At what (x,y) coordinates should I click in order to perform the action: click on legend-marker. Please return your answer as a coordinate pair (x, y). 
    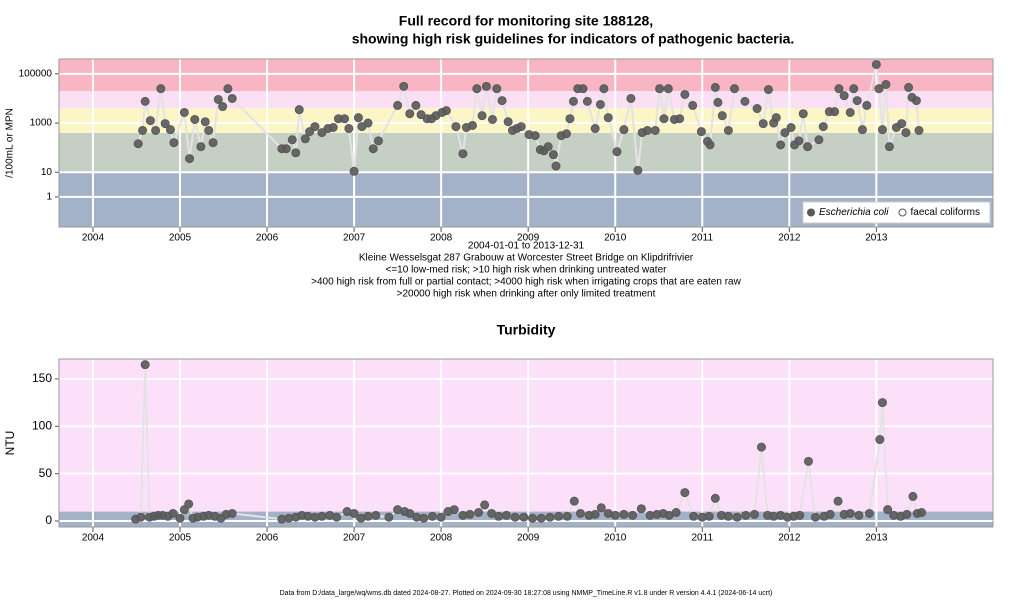
    Looking at the image, I should click on (902, 212).